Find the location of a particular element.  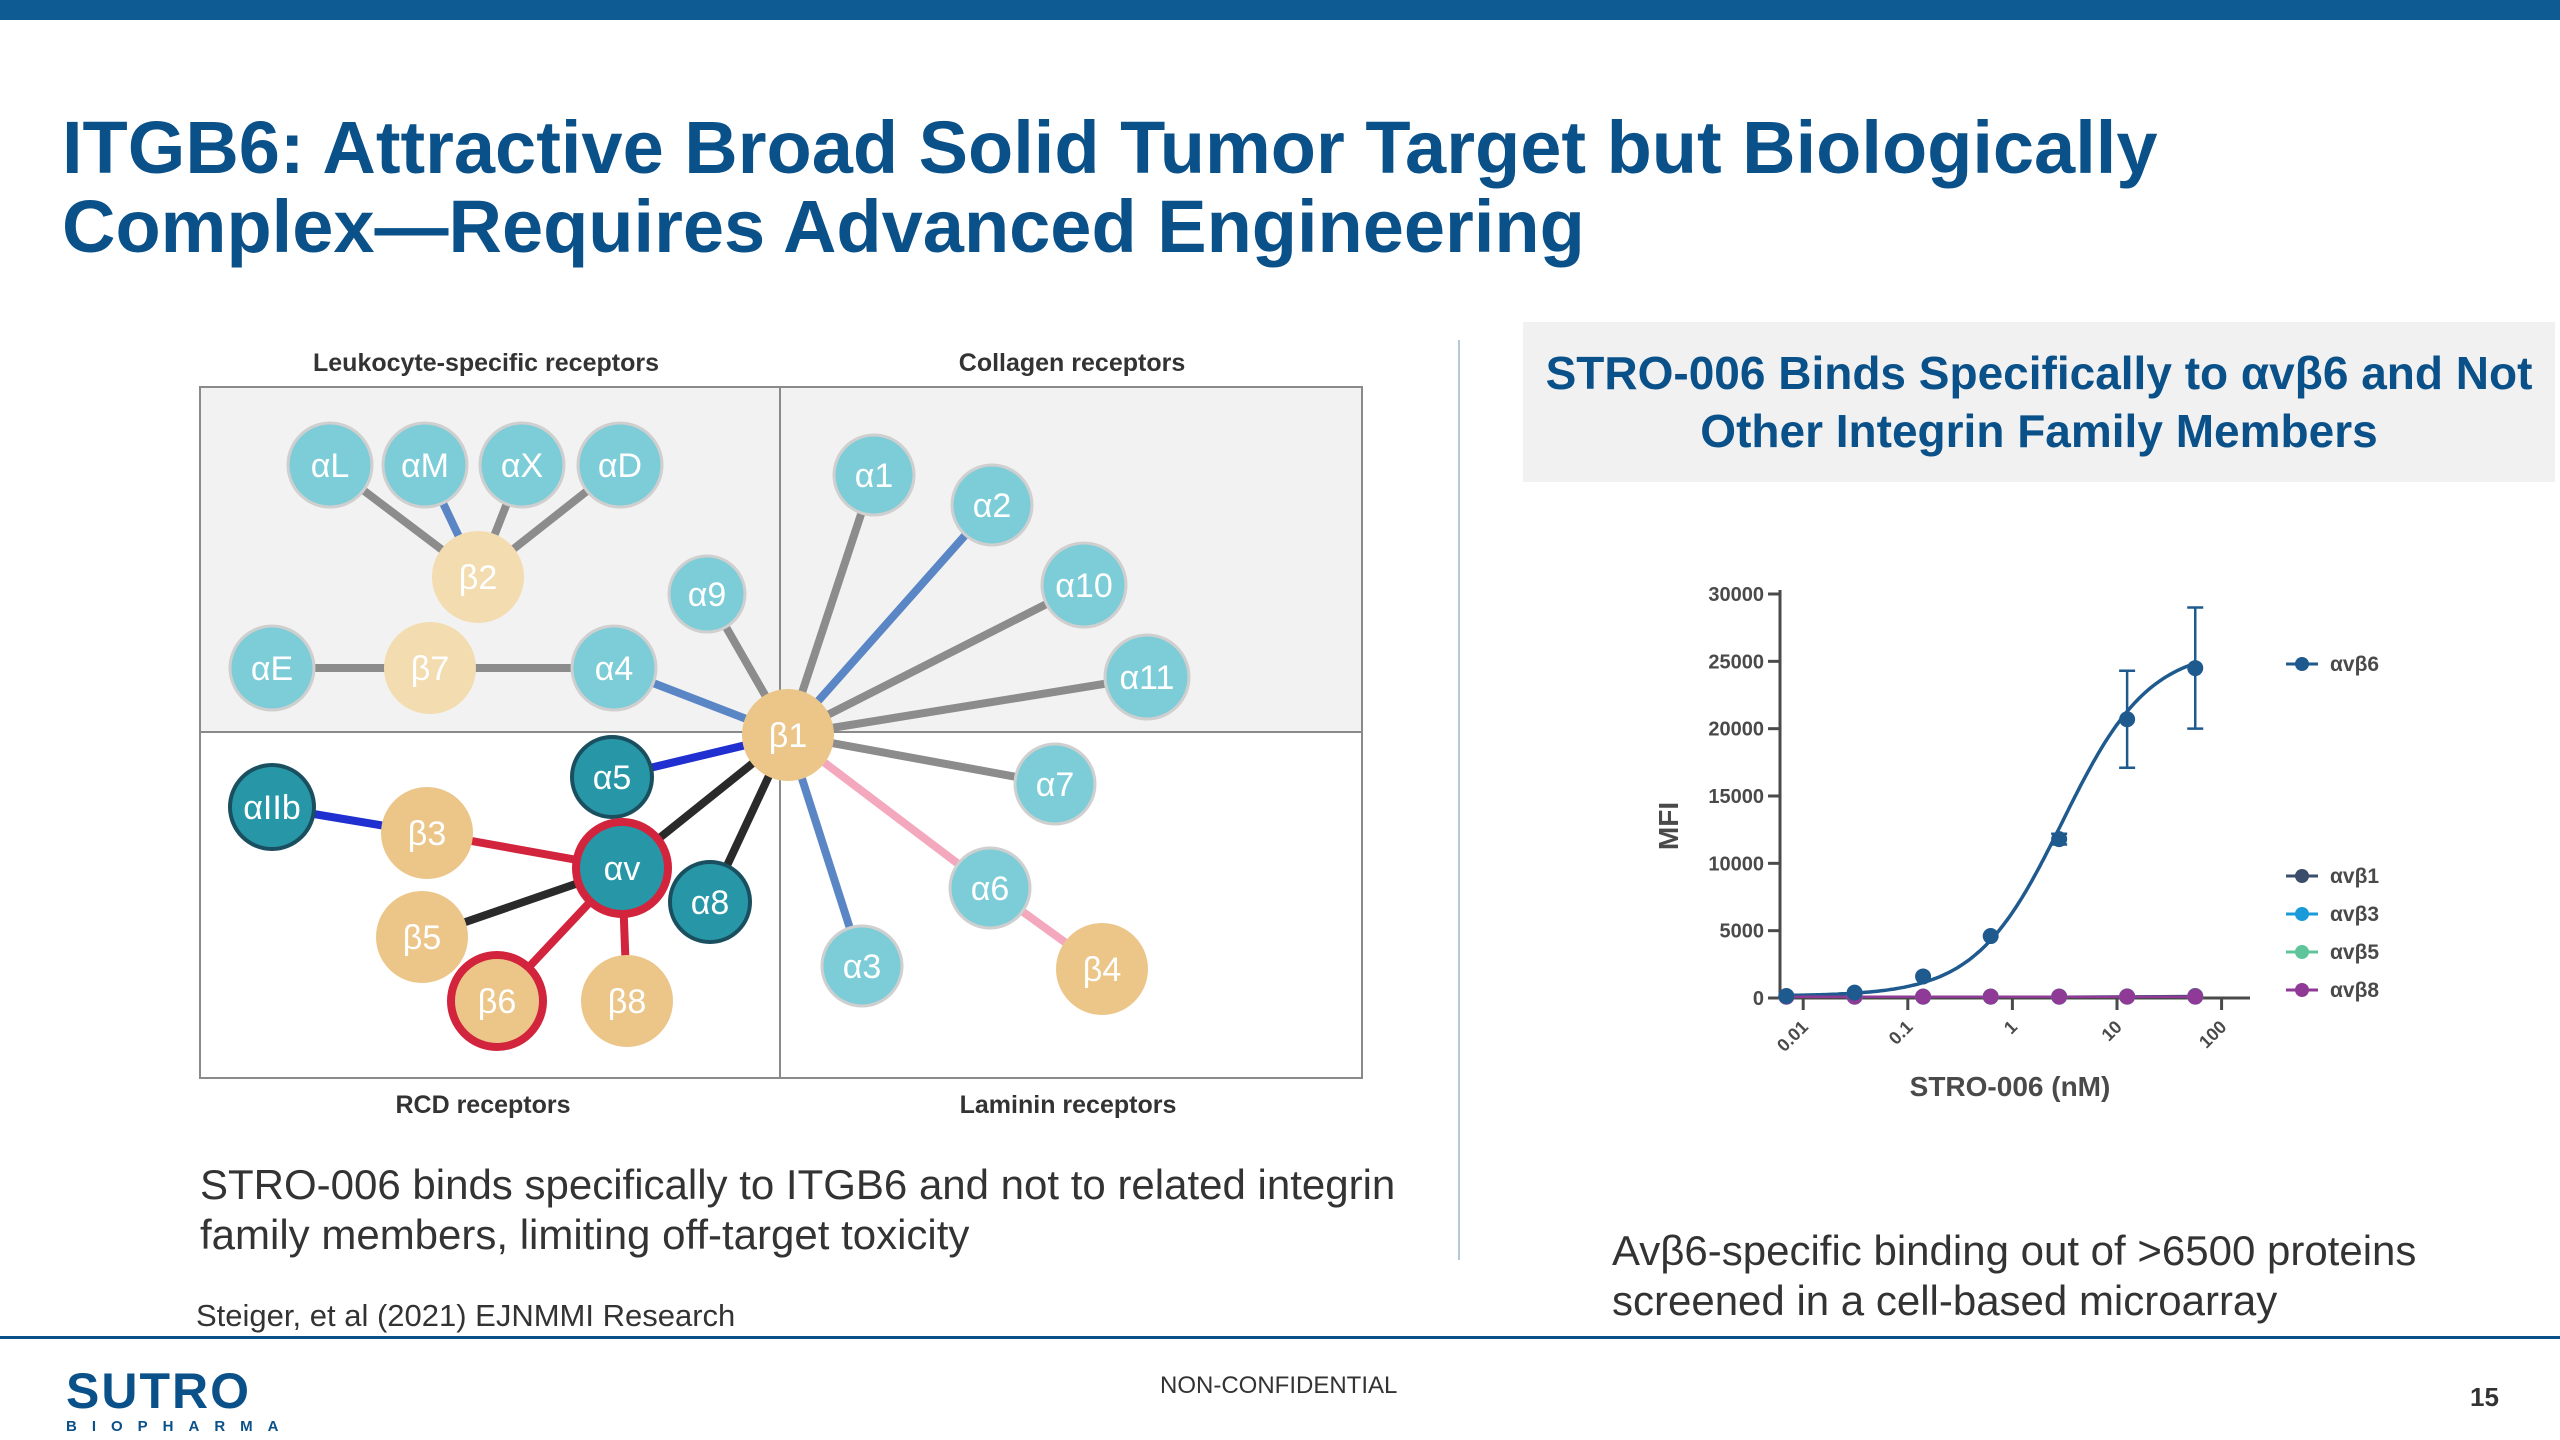

node-a11: α11 is located at coordinates (1147, 677).